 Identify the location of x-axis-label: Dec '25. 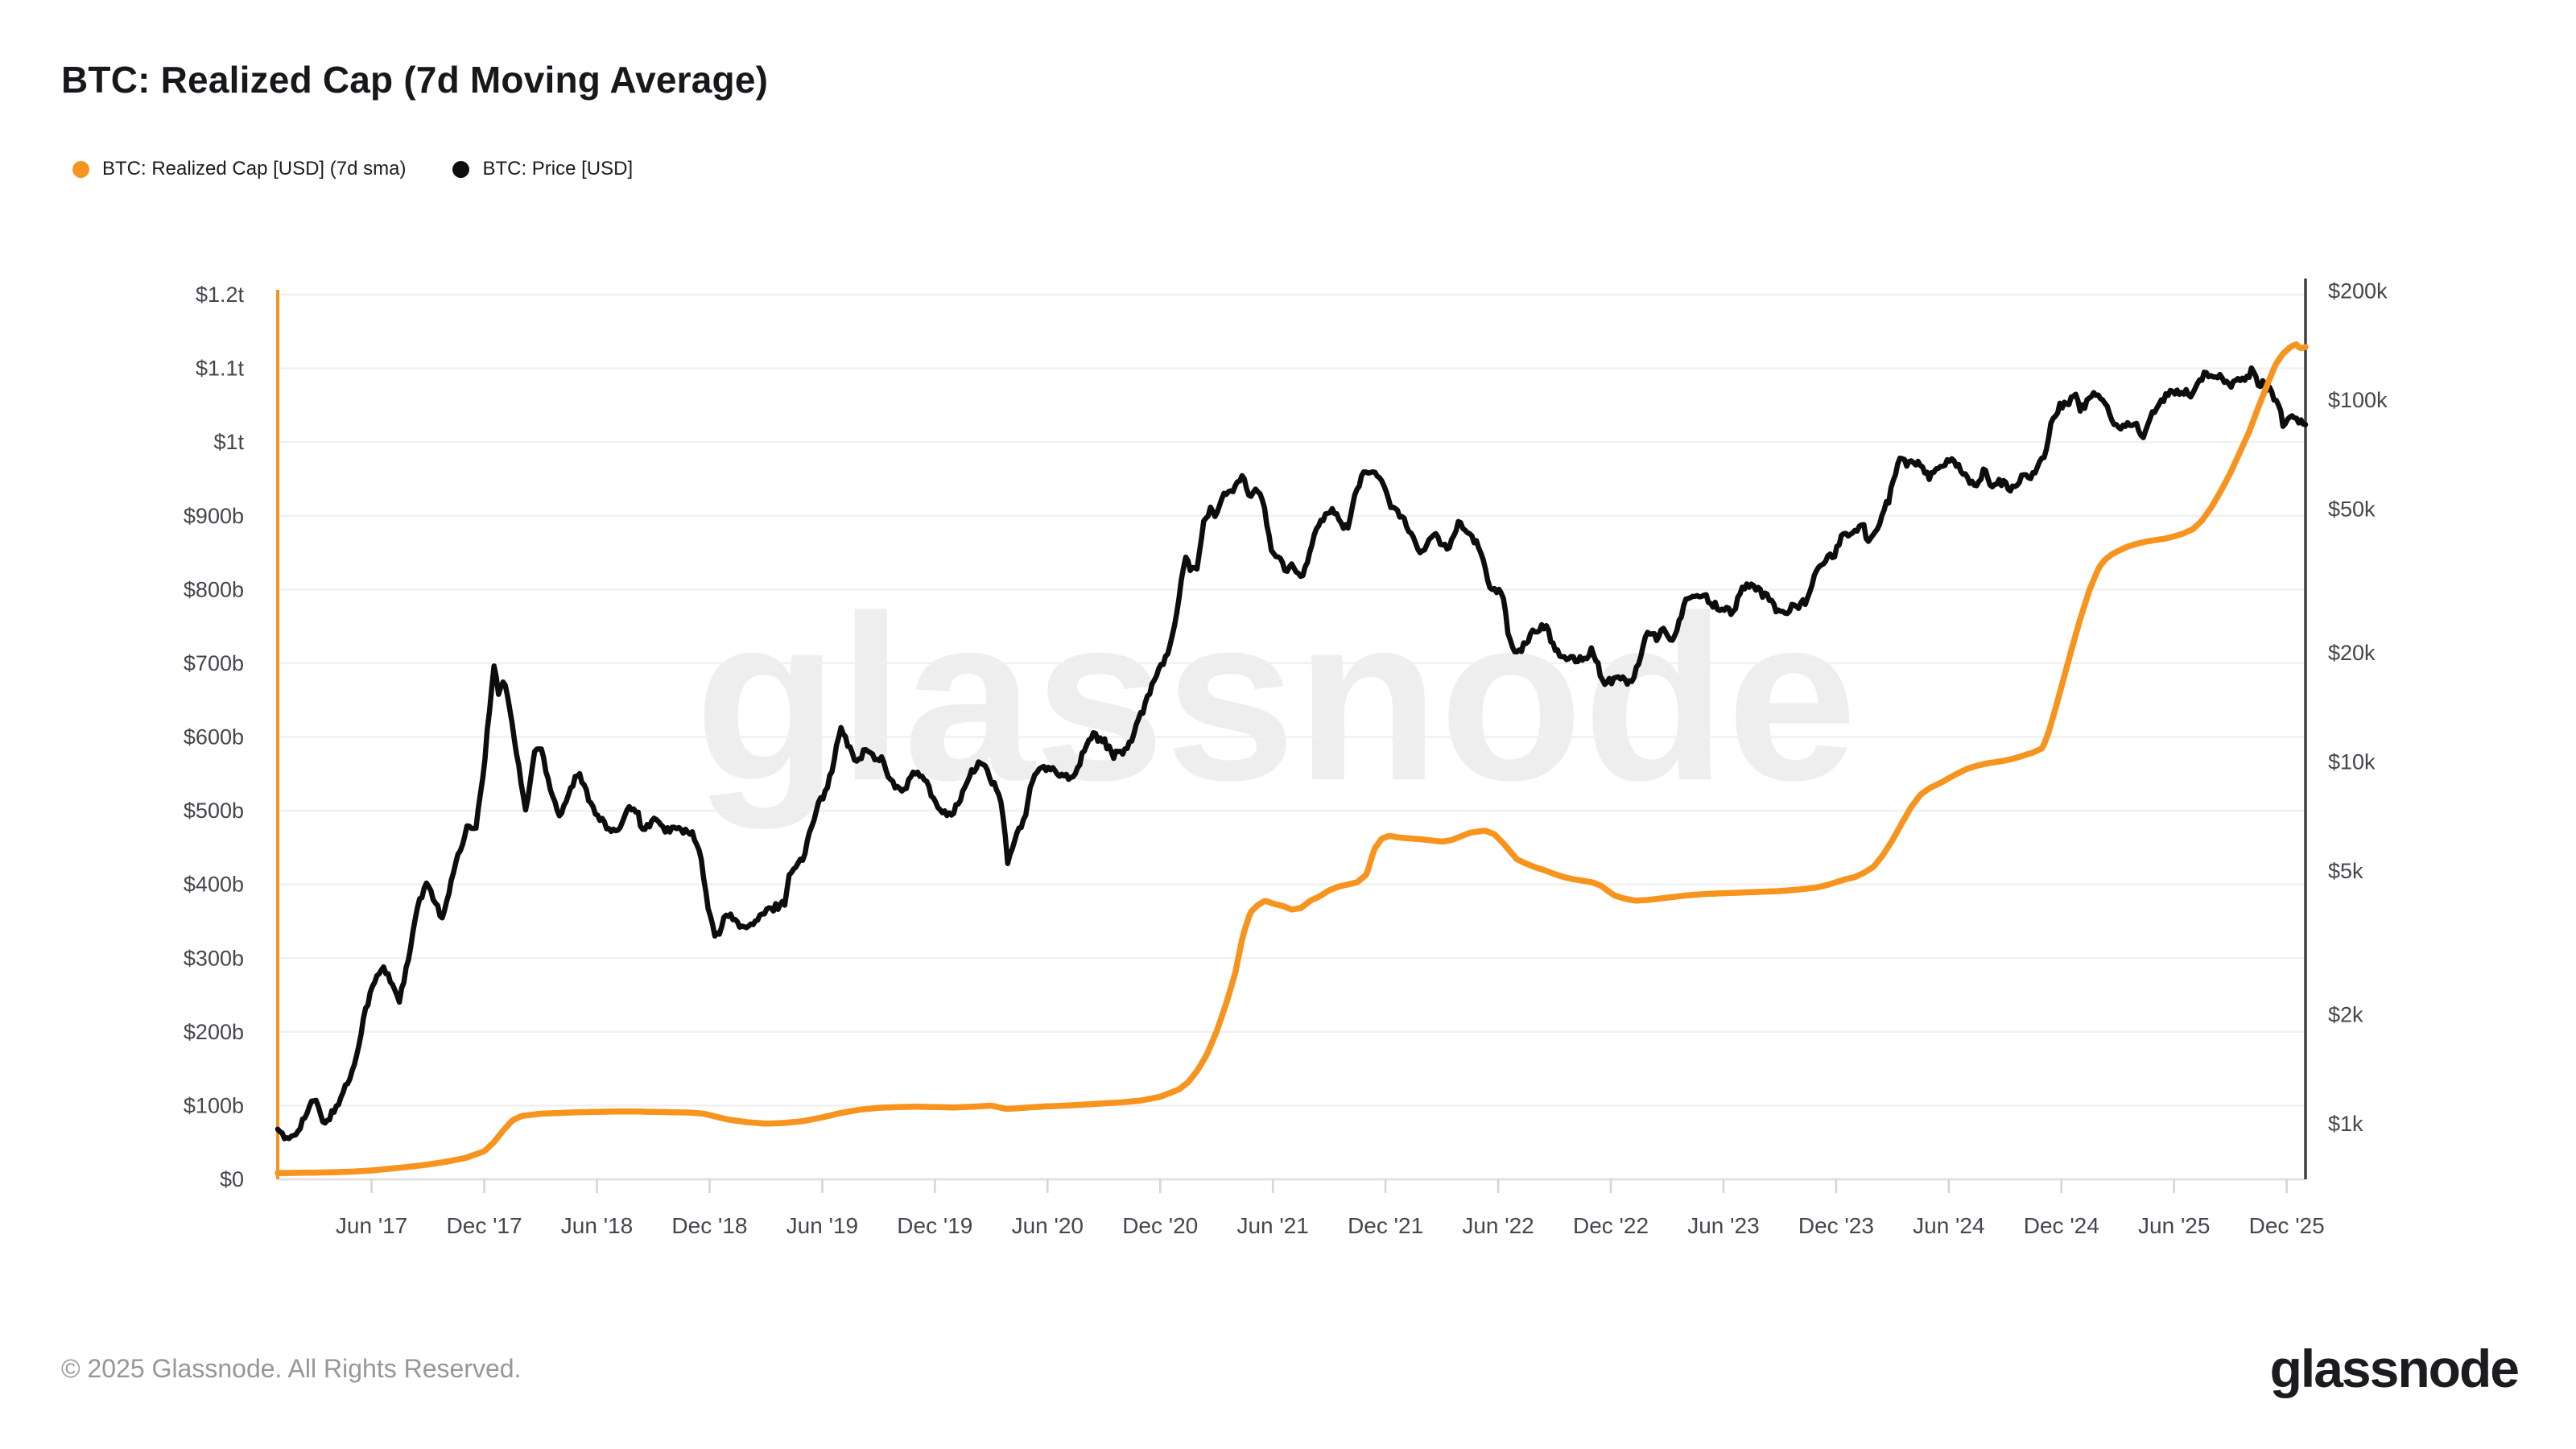
(2287, 1225).